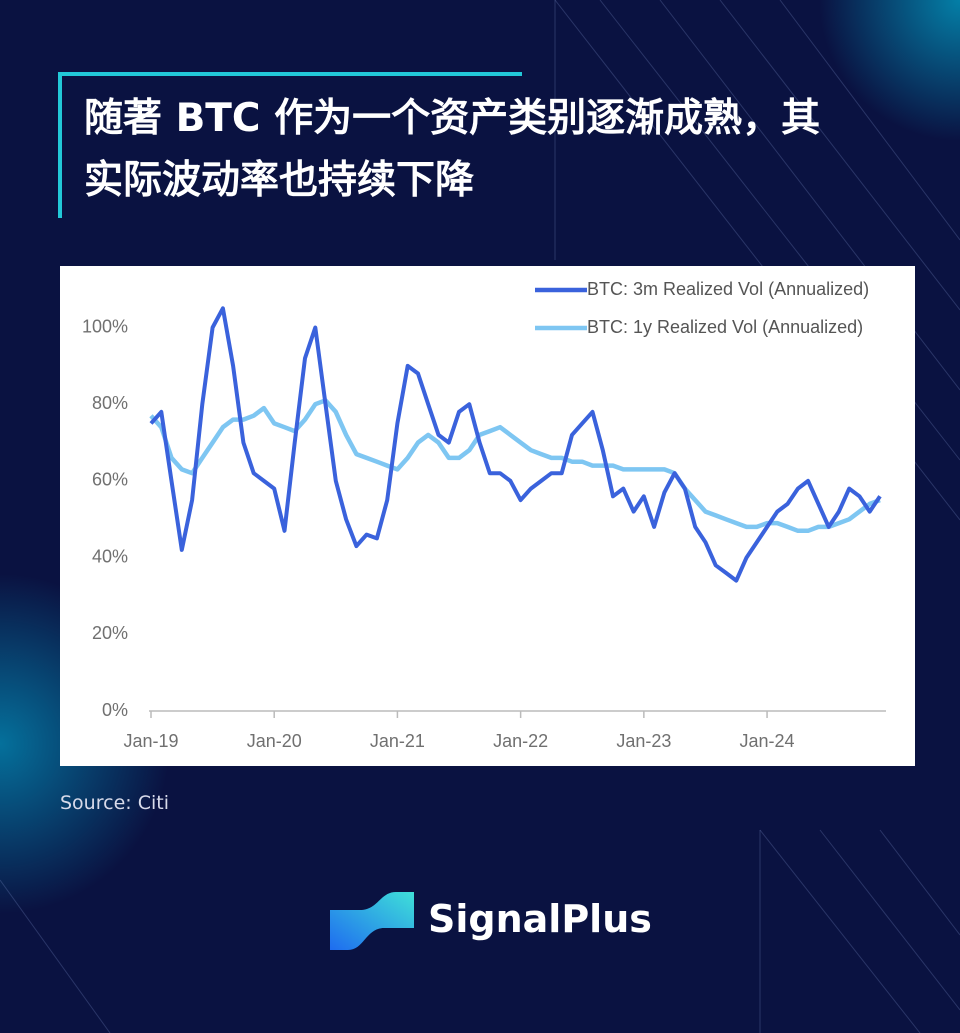 The height and width of the screenshot is (1033, 960). Describe the element at coordinates (290, 145) in the screenshot. I see `title-frame` at that location.